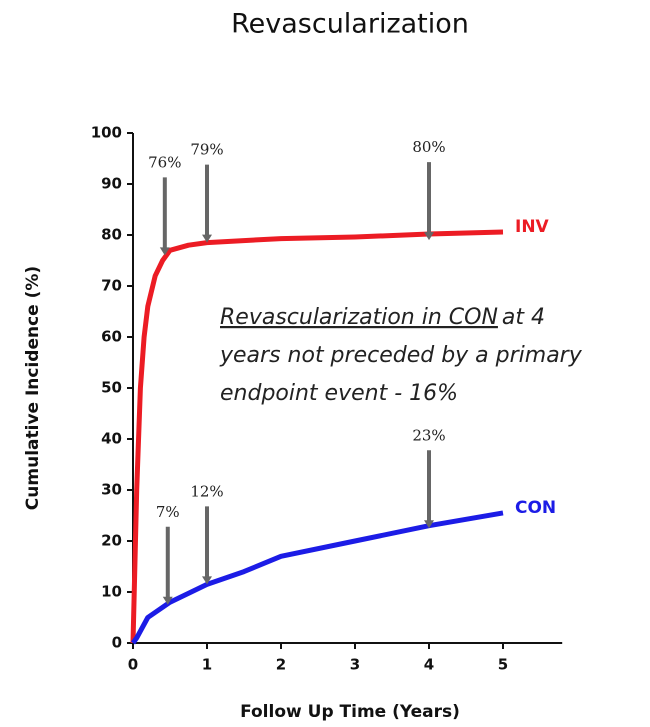  Describe the element at coordinates (206, 150) in the screenshot. I see `arrow-label: 79%` at that location.